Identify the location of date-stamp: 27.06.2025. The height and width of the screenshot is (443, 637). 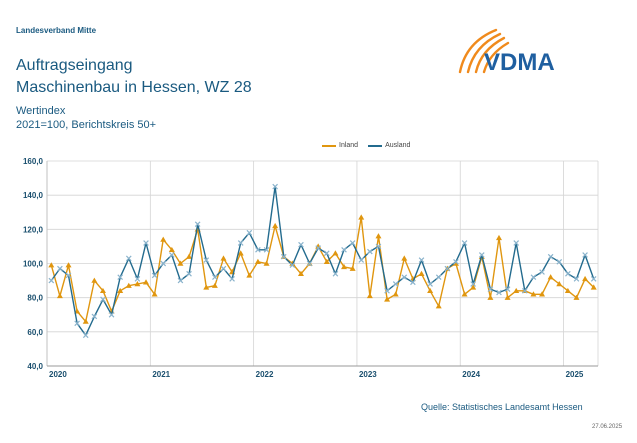
(607, 427).